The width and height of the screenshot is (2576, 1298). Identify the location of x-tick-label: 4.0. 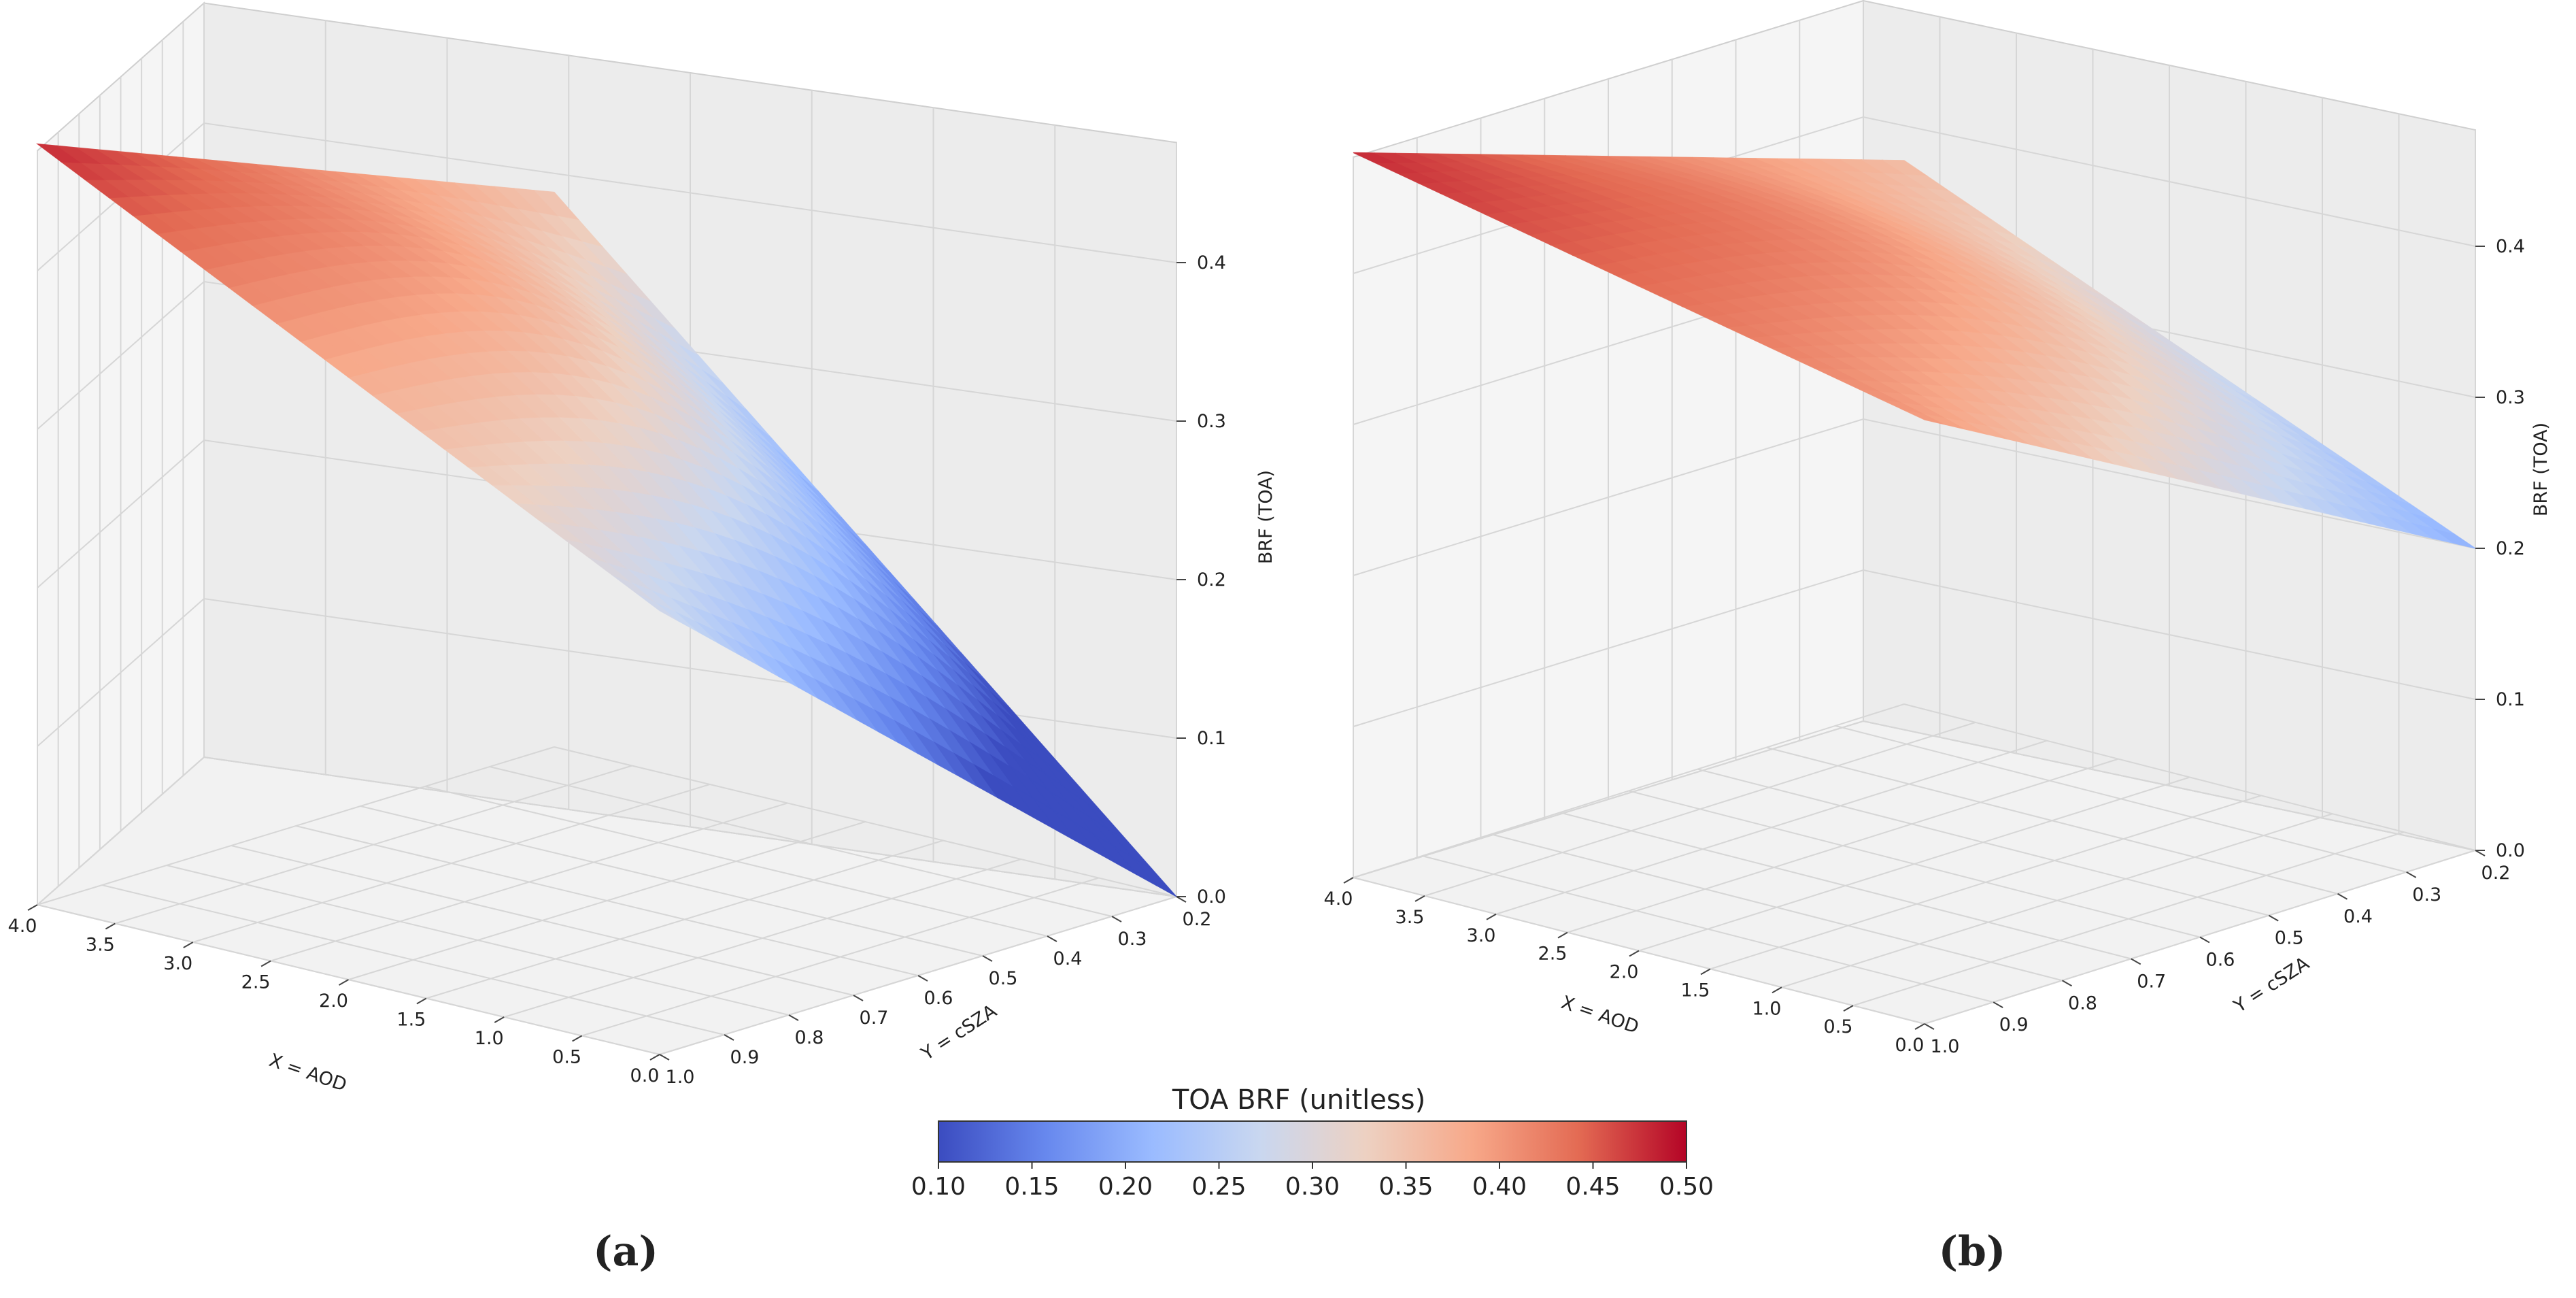
(1338, 899).